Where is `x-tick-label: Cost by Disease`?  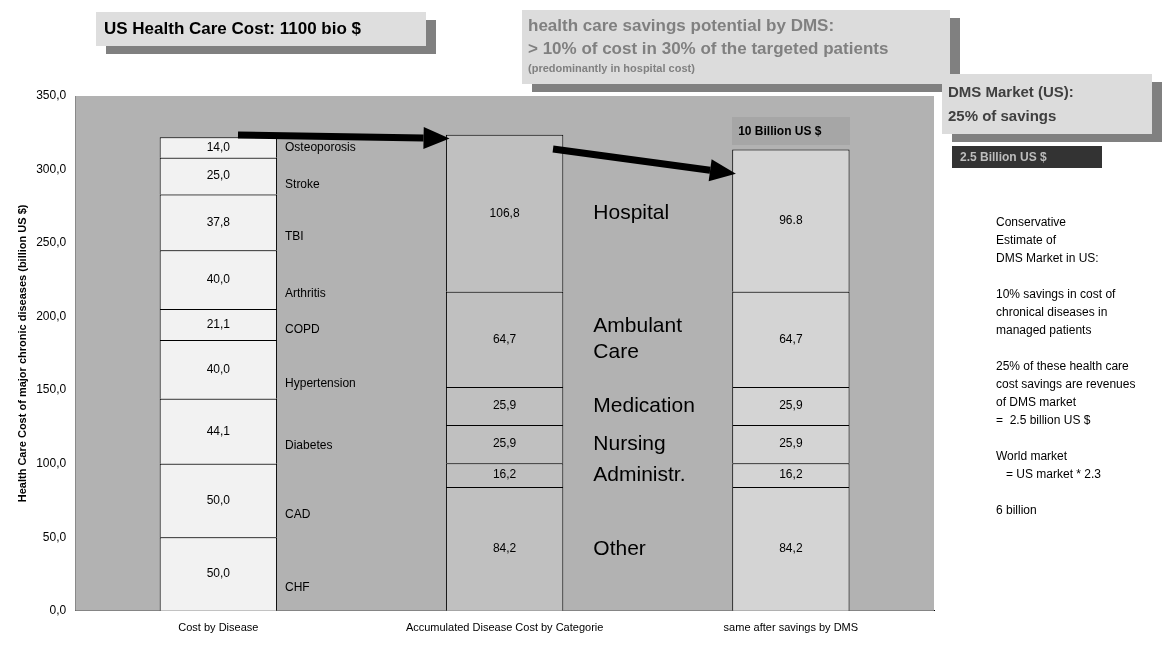 x-tick-label: Cost by Disease is located at coordinates (218, 627).